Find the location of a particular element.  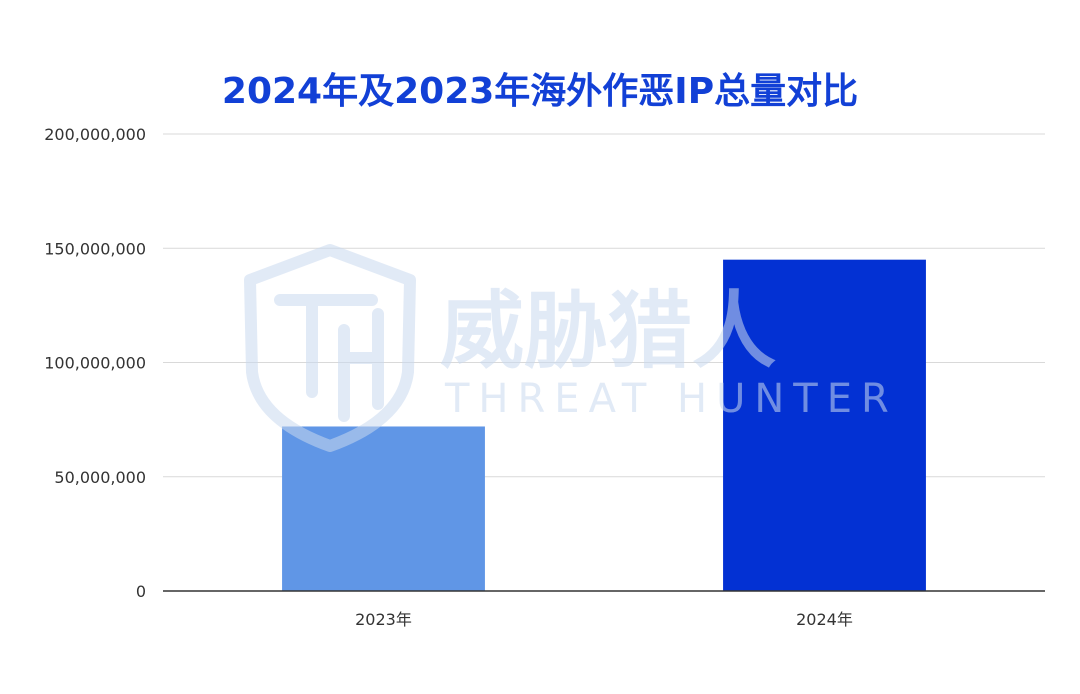

watermark-en-text: THREAT HUNTER is located at coordinates (671, 399).